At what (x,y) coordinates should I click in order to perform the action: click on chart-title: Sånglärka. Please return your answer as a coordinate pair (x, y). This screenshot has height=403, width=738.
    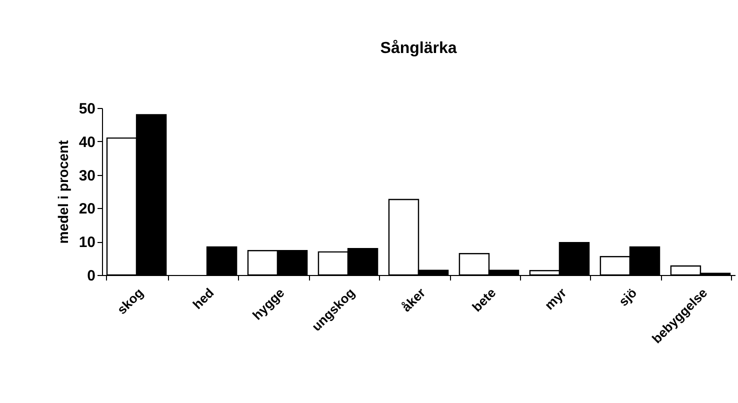
    Looking at the image, I should click on (418, 48).